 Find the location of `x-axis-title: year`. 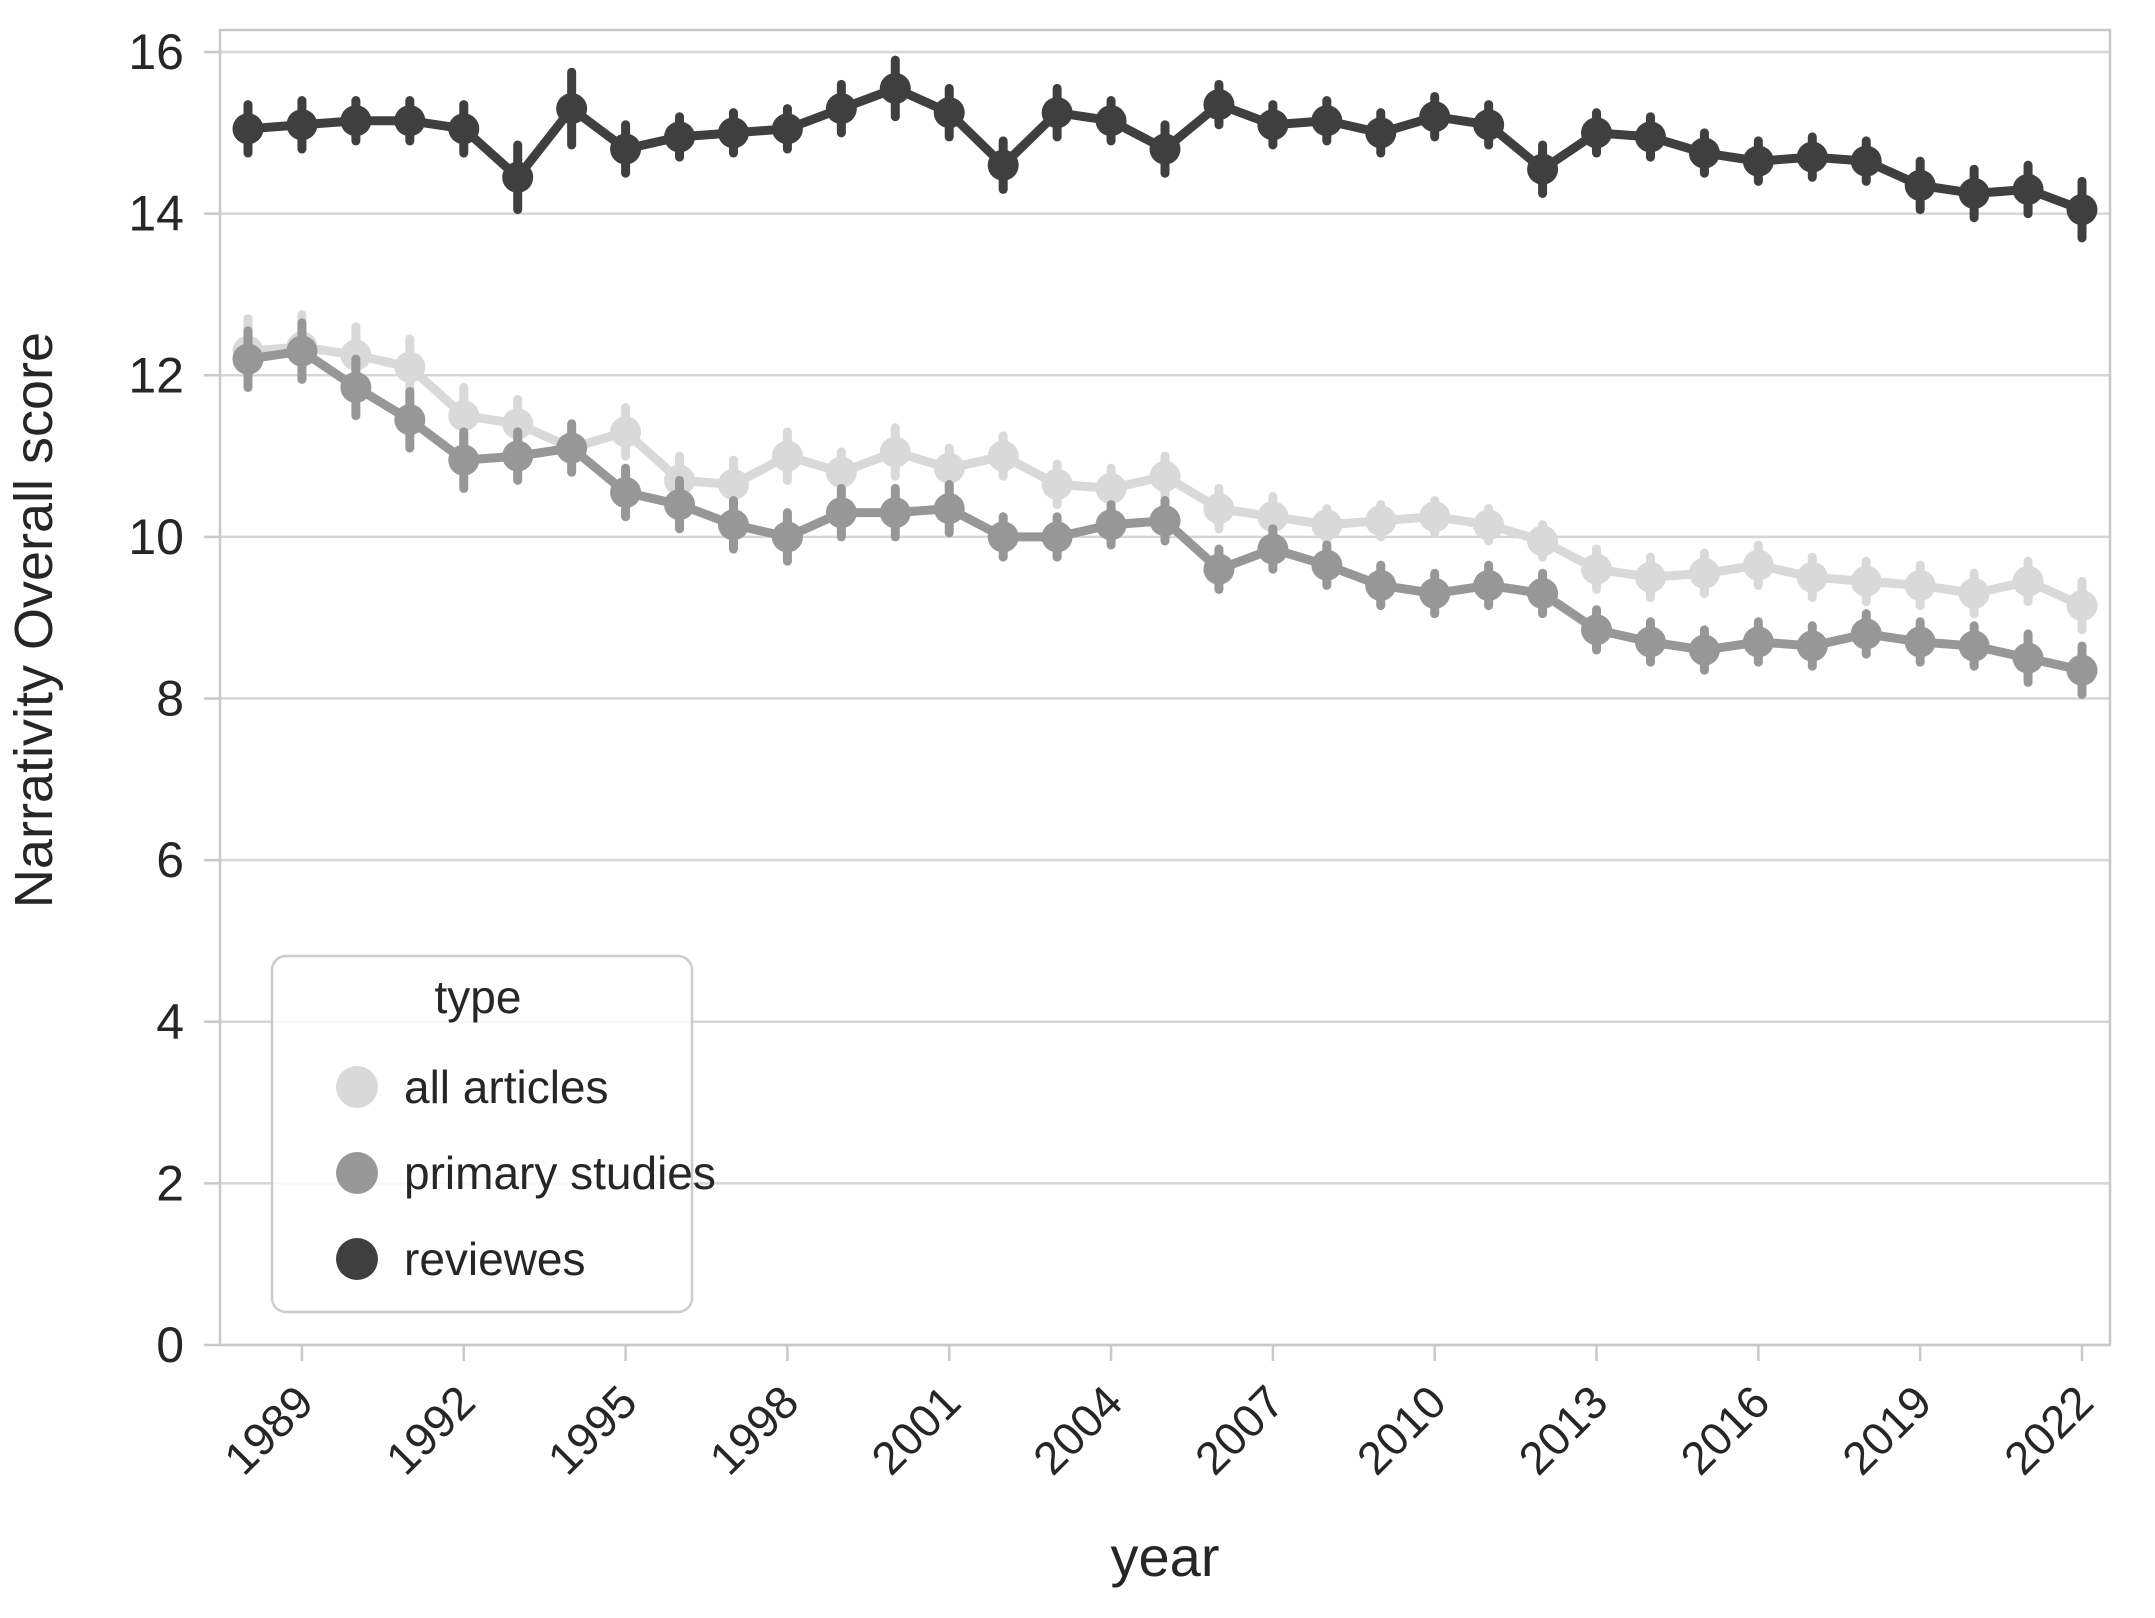

x-axis-title: year is located at coordinates (1165, 1556).